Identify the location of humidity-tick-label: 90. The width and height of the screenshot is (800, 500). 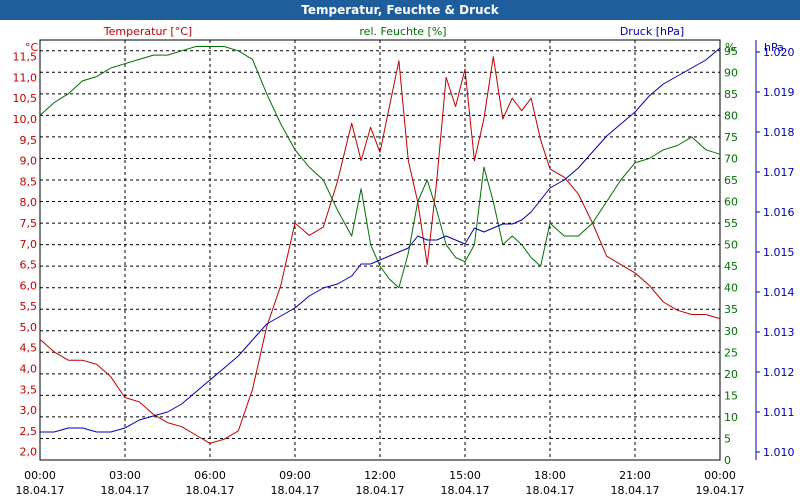
(731, 72).